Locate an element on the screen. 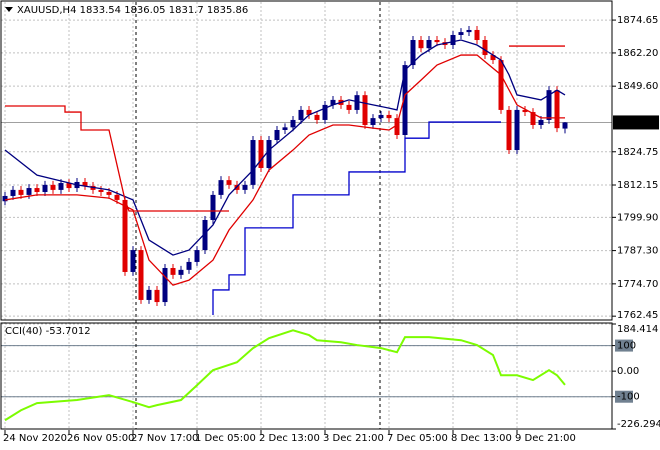 Image resolution: width=660 pixels, height=450 pixels. last-high: 1836.05 is located at coordinates (144, 10).